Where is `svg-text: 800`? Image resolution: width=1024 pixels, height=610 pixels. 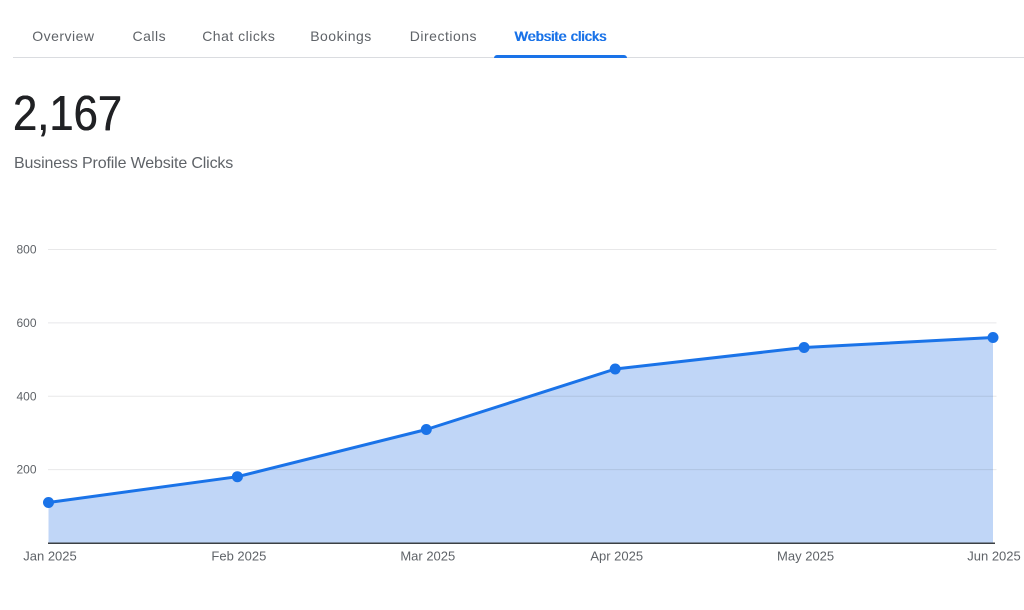 svg-text: 800 is located at coordinates (26, 250).